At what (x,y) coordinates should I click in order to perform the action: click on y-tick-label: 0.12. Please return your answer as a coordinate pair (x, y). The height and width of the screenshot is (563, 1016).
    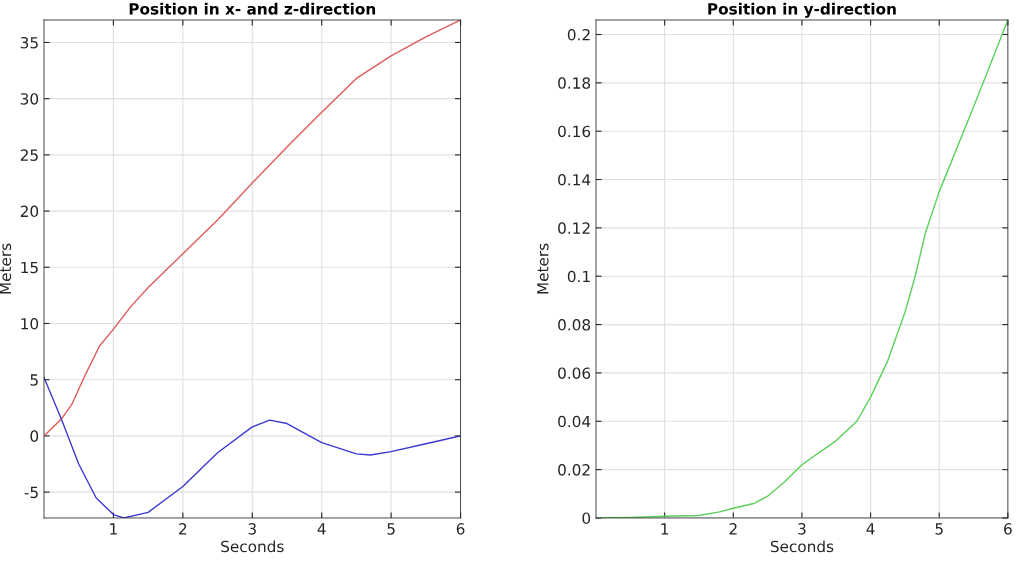
    Looking at the image, I should click on (574, 228).